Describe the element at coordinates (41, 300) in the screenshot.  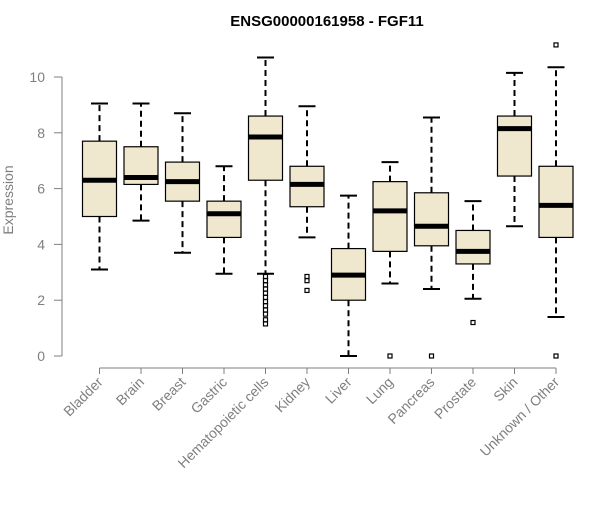
I see `y-tick-label: 2` at that location.